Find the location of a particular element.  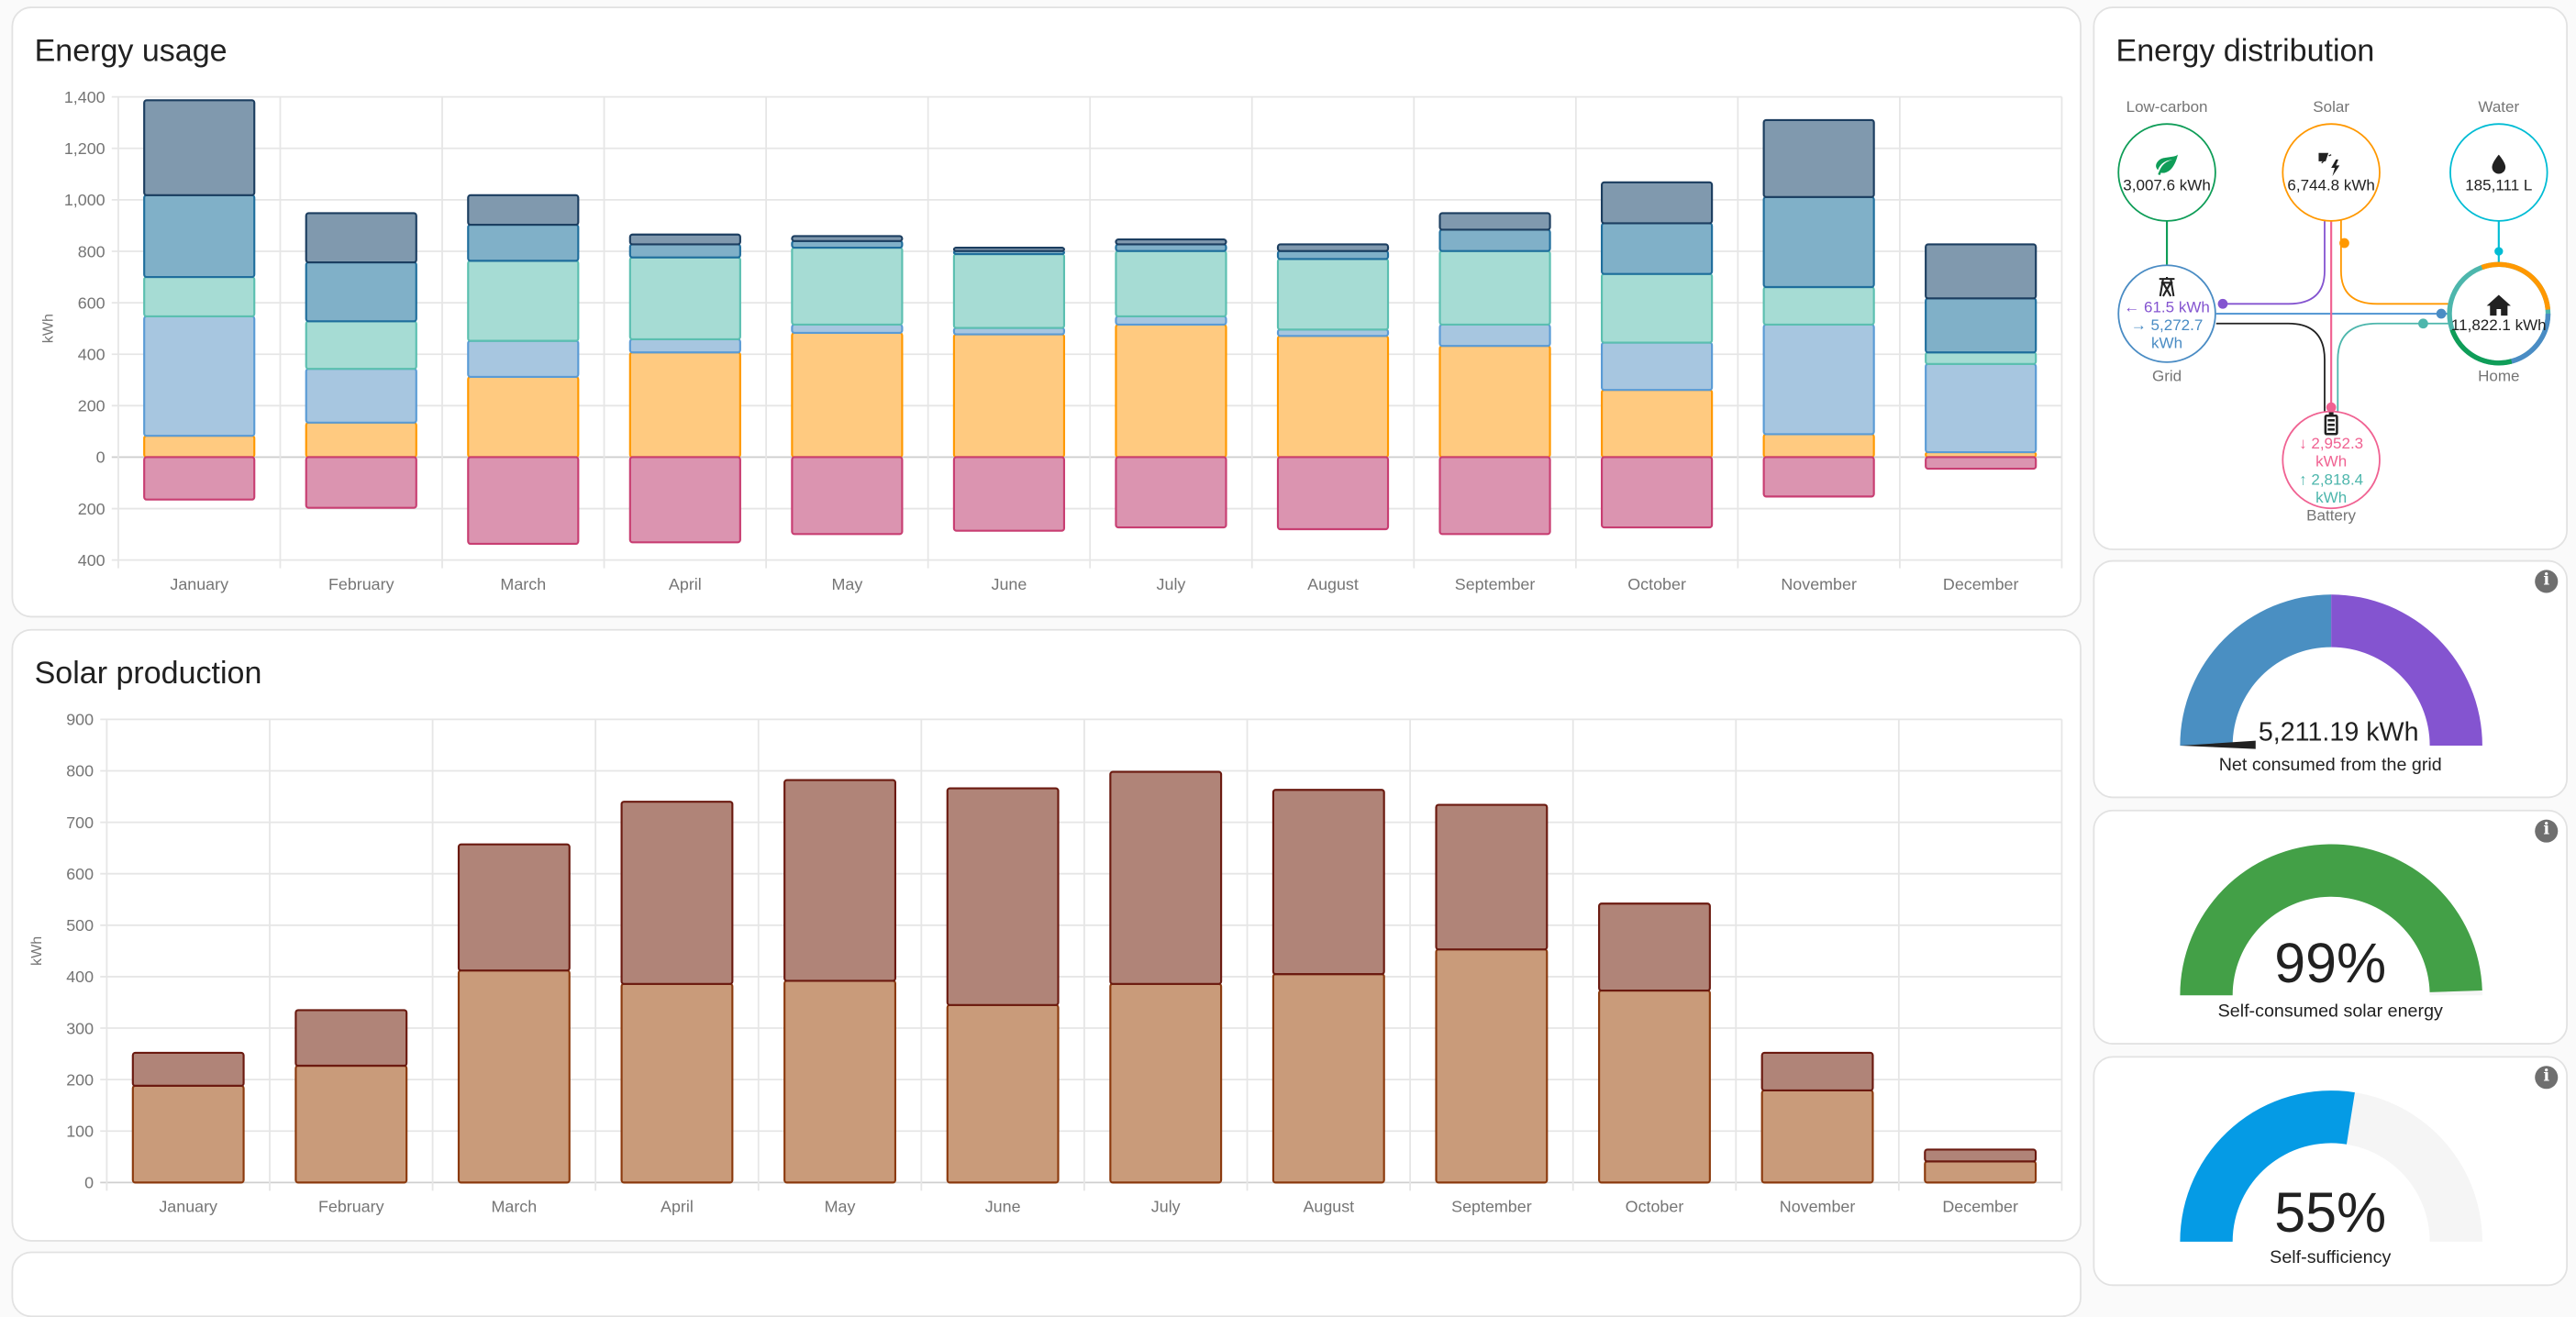

battery-node: ↓ 2,952.3 kWh ↑ 2,818.4 kWh is located at coordinates (2331, 460).